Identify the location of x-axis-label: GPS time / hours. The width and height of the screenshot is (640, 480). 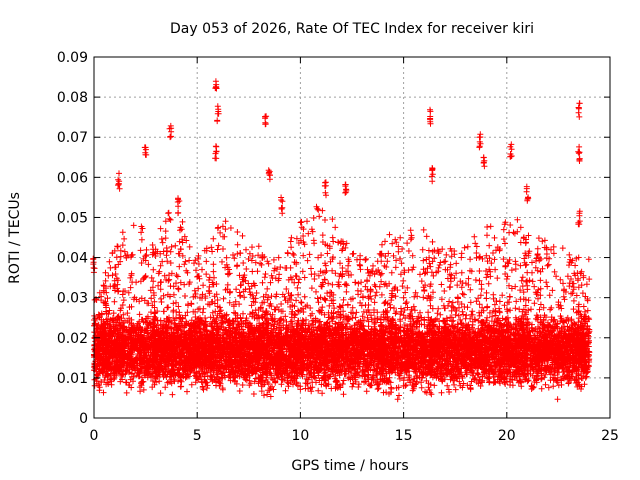
(349, 466).